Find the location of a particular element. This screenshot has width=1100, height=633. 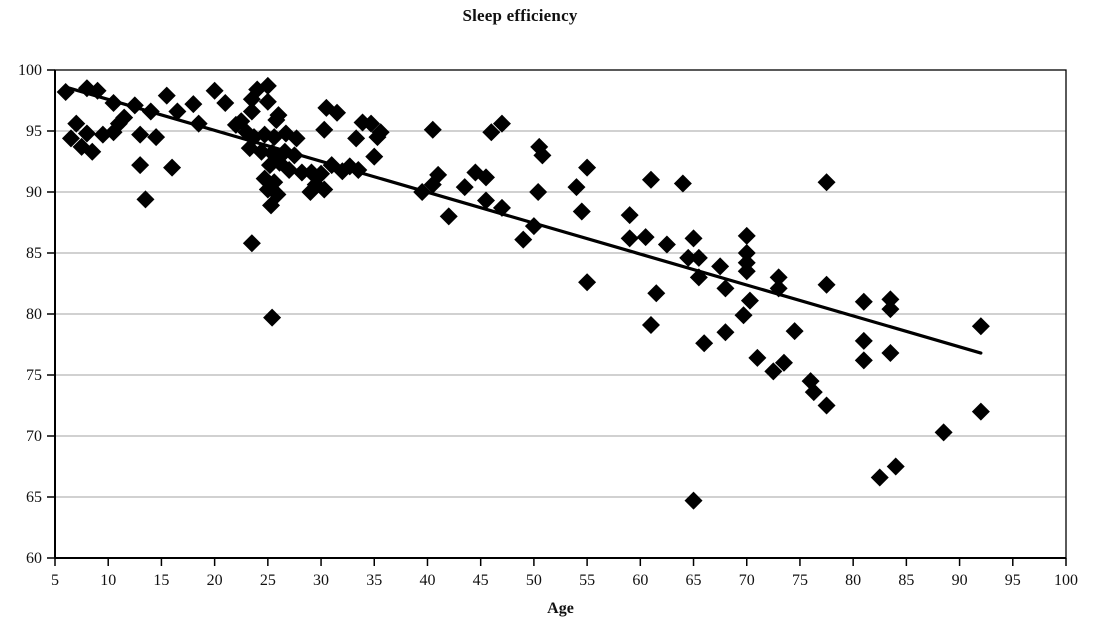

y-tick-label: 75 is located at coordinates (34, 375).